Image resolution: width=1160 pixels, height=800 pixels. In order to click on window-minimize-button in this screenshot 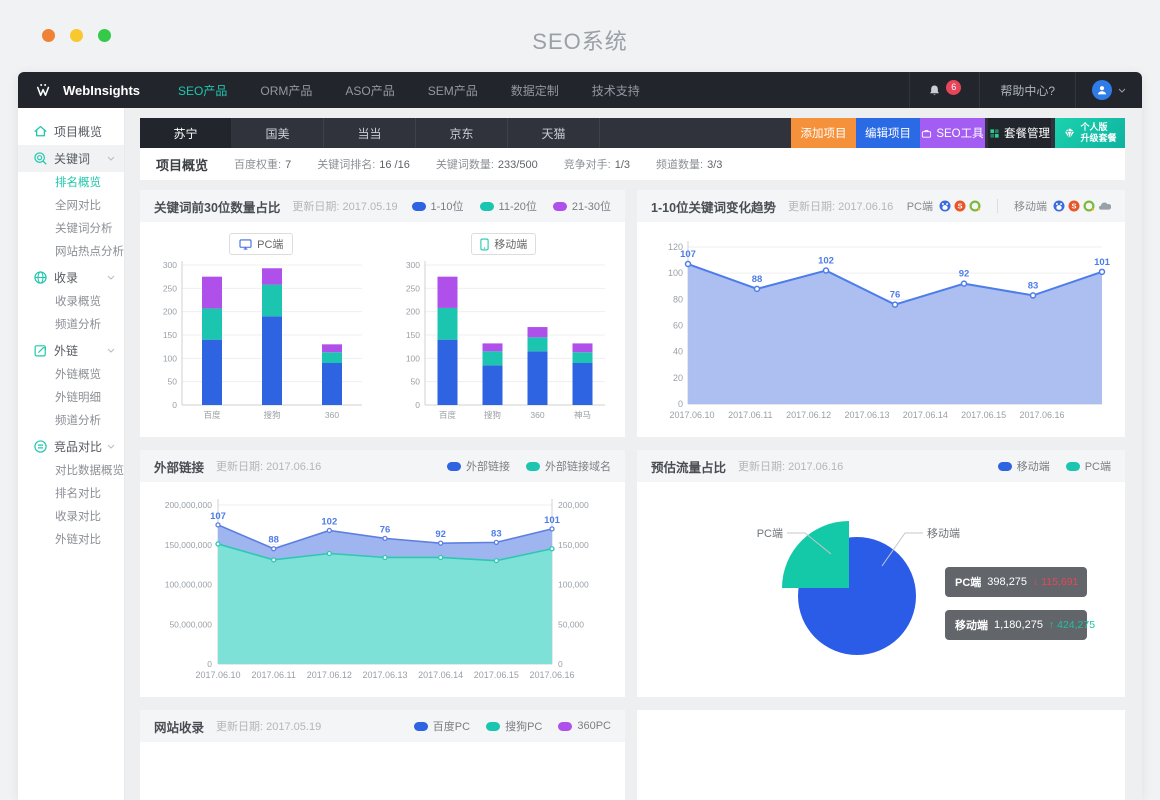, I will do `click(76, 35)`.